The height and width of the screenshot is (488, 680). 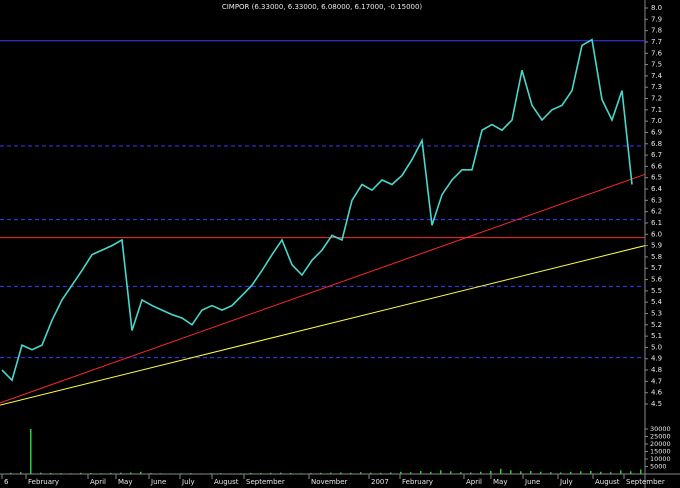 I want to click on y-tick-label: 7.4, so click(x=657, y=76).